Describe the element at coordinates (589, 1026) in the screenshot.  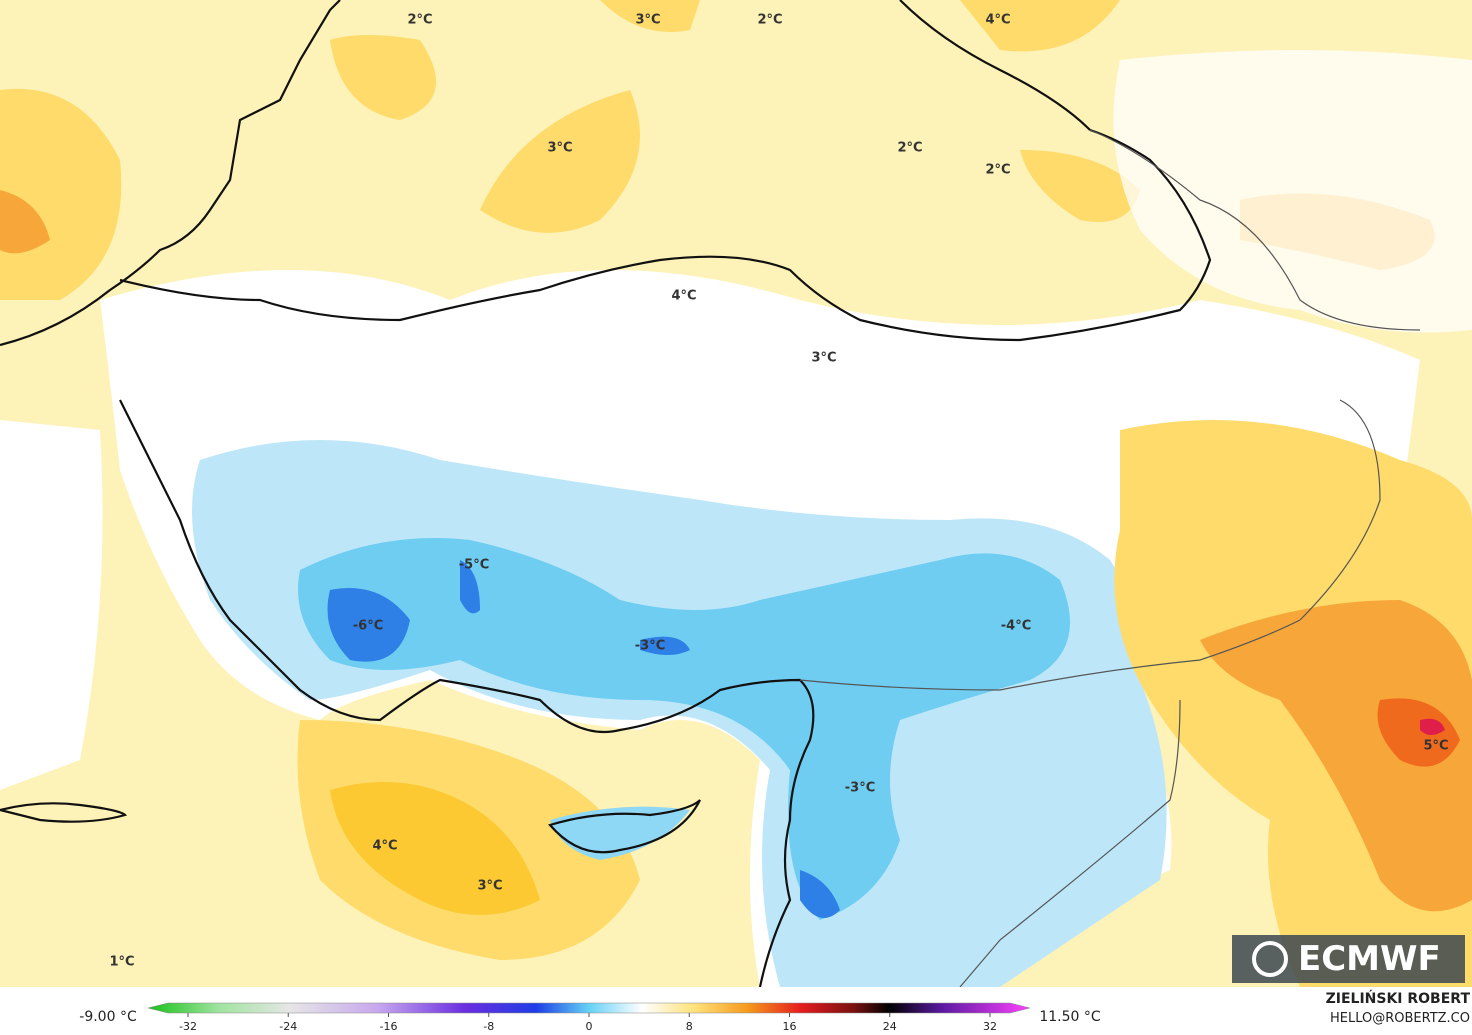
I see `colorbar-tick-label: 0` at that location.